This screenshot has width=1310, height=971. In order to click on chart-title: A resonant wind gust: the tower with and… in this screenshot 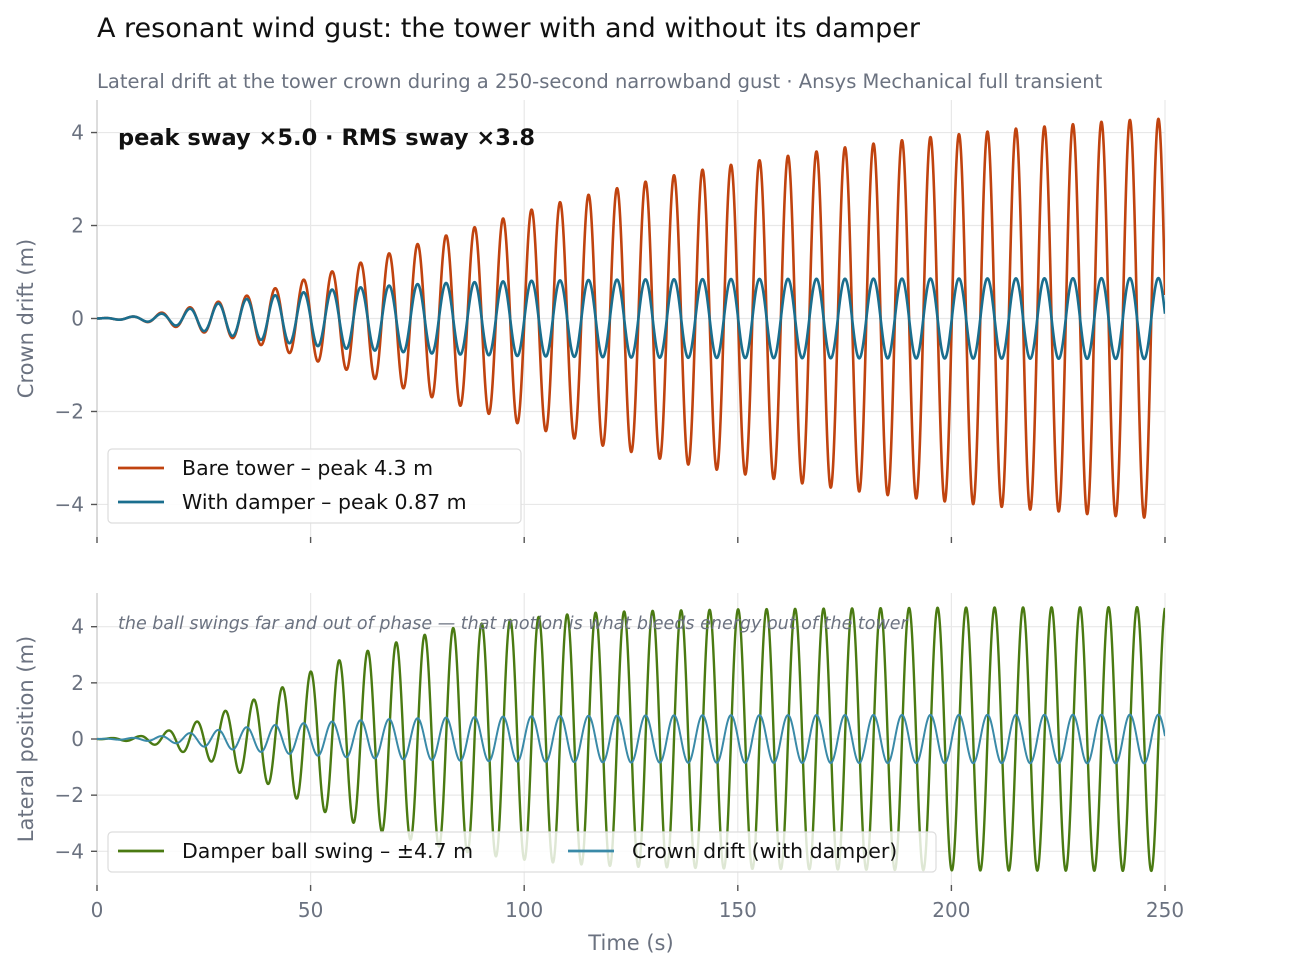, I will do `click(509, 28)`.